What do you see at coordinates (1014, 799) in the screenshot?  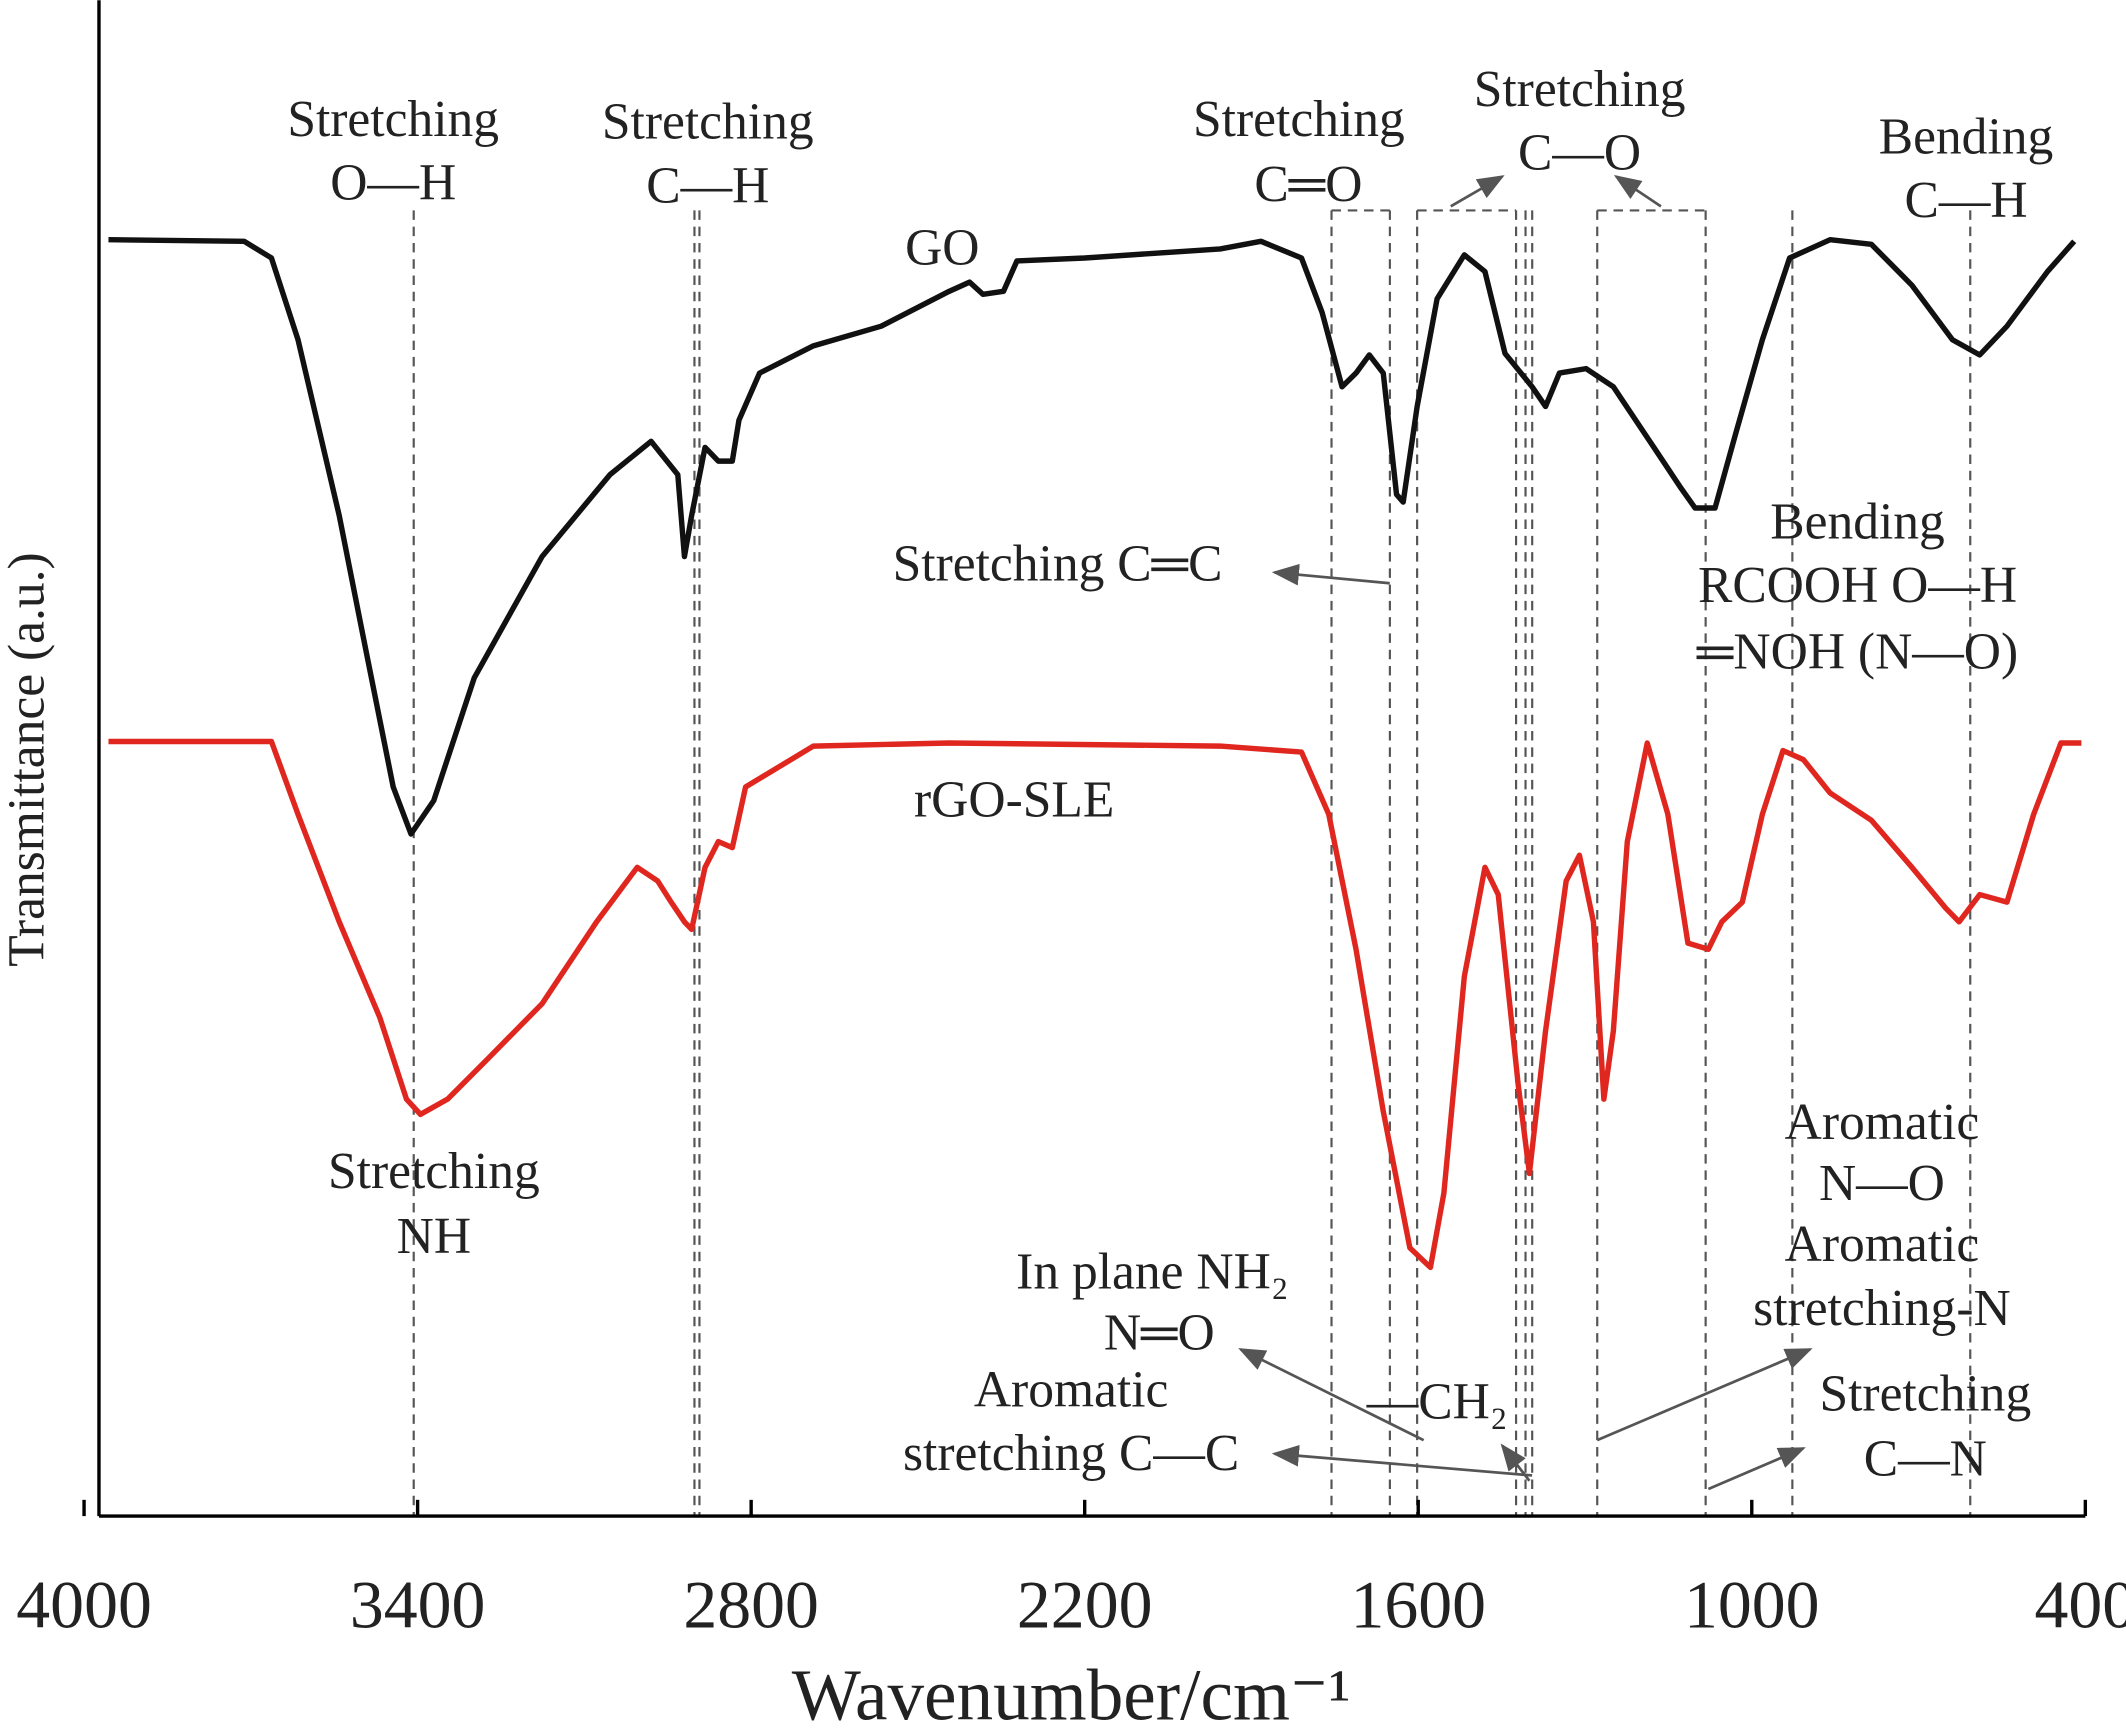 I see `series-label: rGO-SLE` at bounding box center [1014, 799].